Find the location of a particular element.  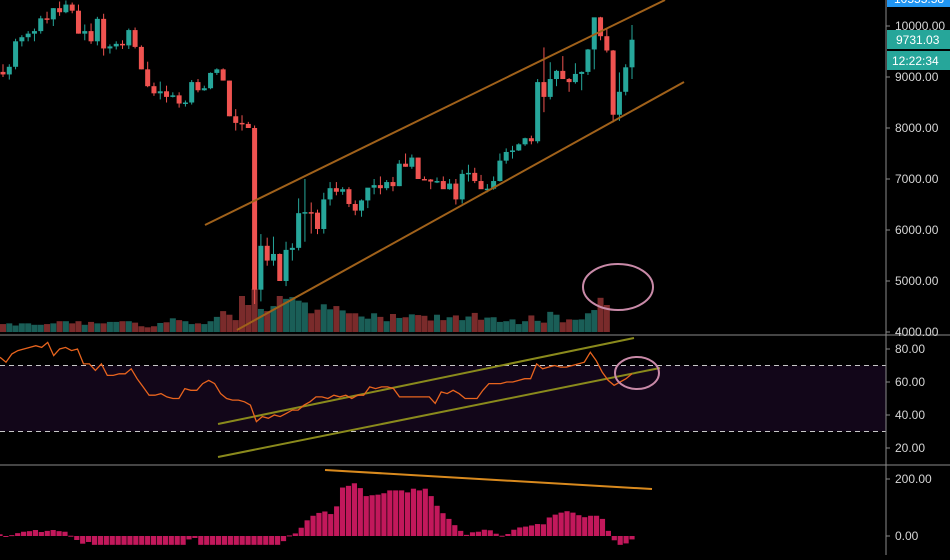

rsi-lower-line is located at coordinates (439, 412).